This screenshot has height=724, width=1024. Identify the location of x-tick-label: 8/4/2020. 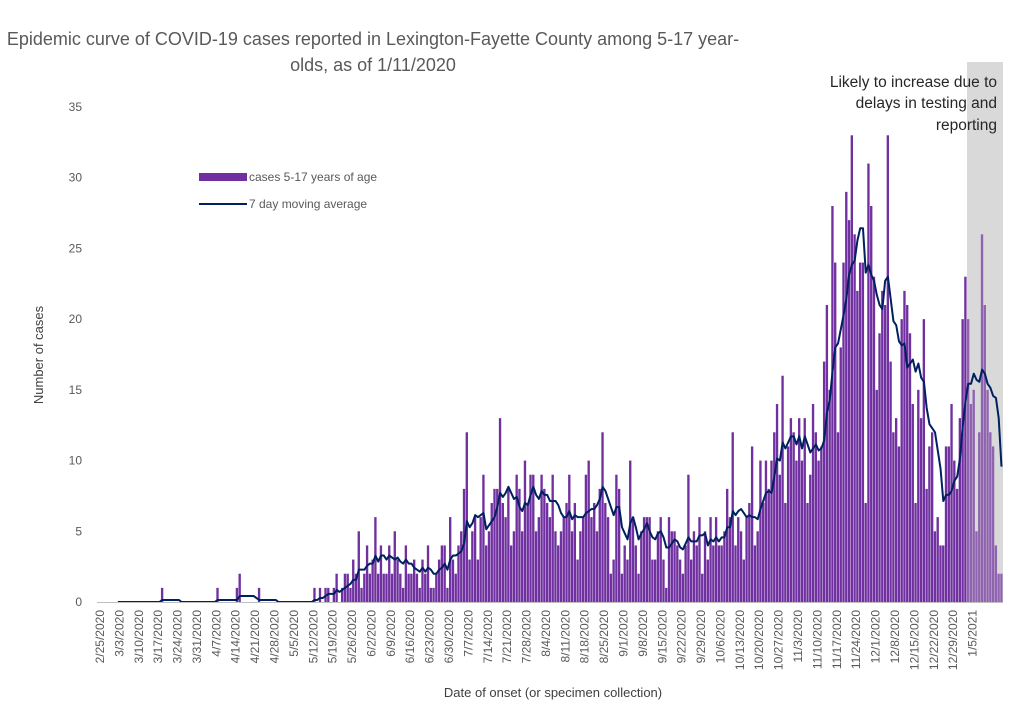
(546, 633).